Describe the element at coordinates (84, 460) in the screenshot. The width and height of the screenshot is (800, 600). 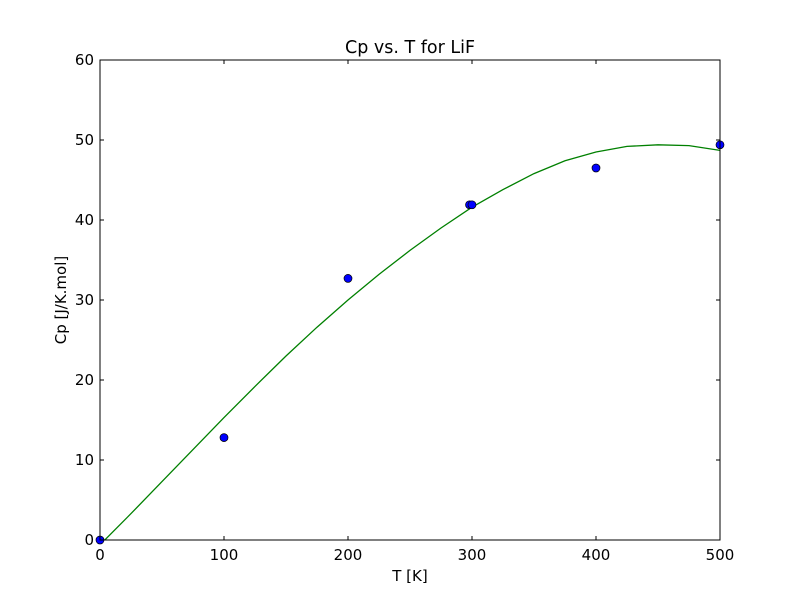
I see `y-tick-label: 10` at that location.